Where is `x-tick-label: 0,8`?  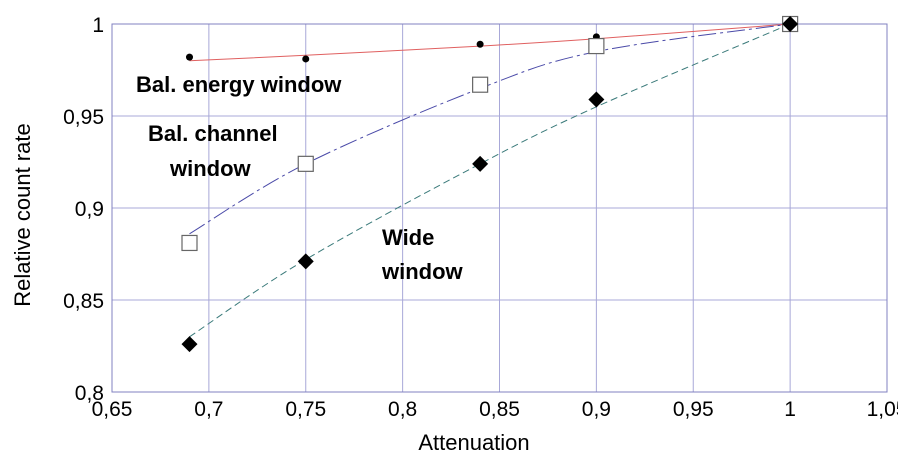 x-tick-label: 0,8 is located at coordinates (402, 409).